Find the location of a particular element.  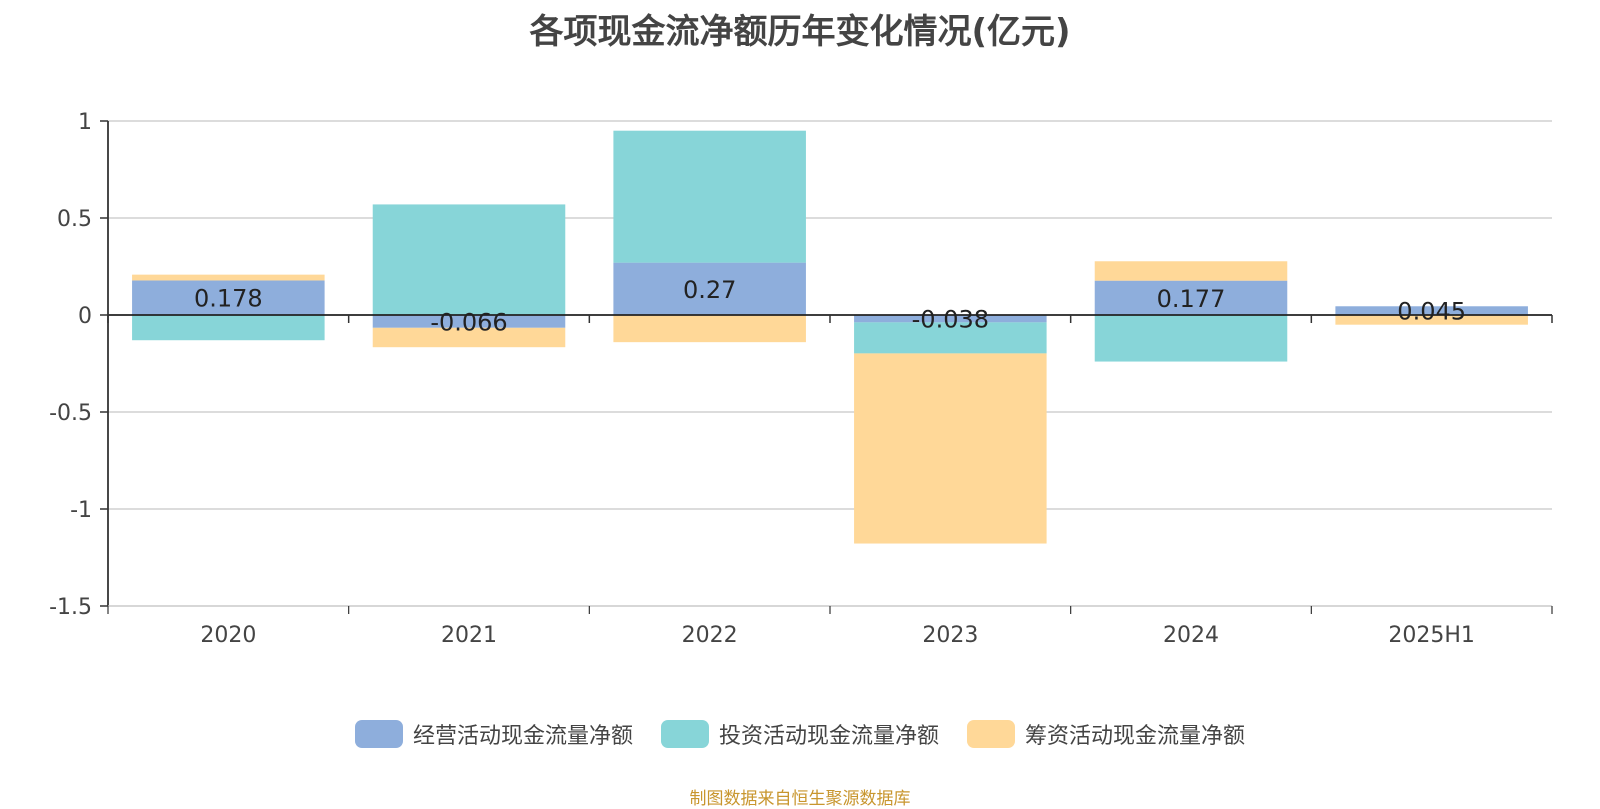

legend-item-2: 筹资活动现金流量净额 is located at coordinates (1106, 734).